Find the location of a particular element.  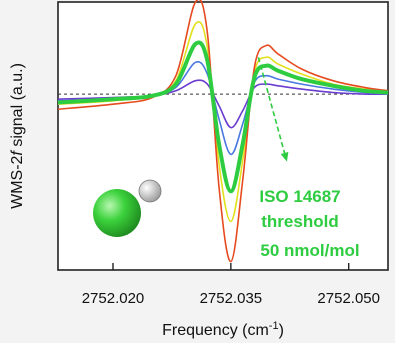

hydrogen-atom is located at coordinates (150, 191).